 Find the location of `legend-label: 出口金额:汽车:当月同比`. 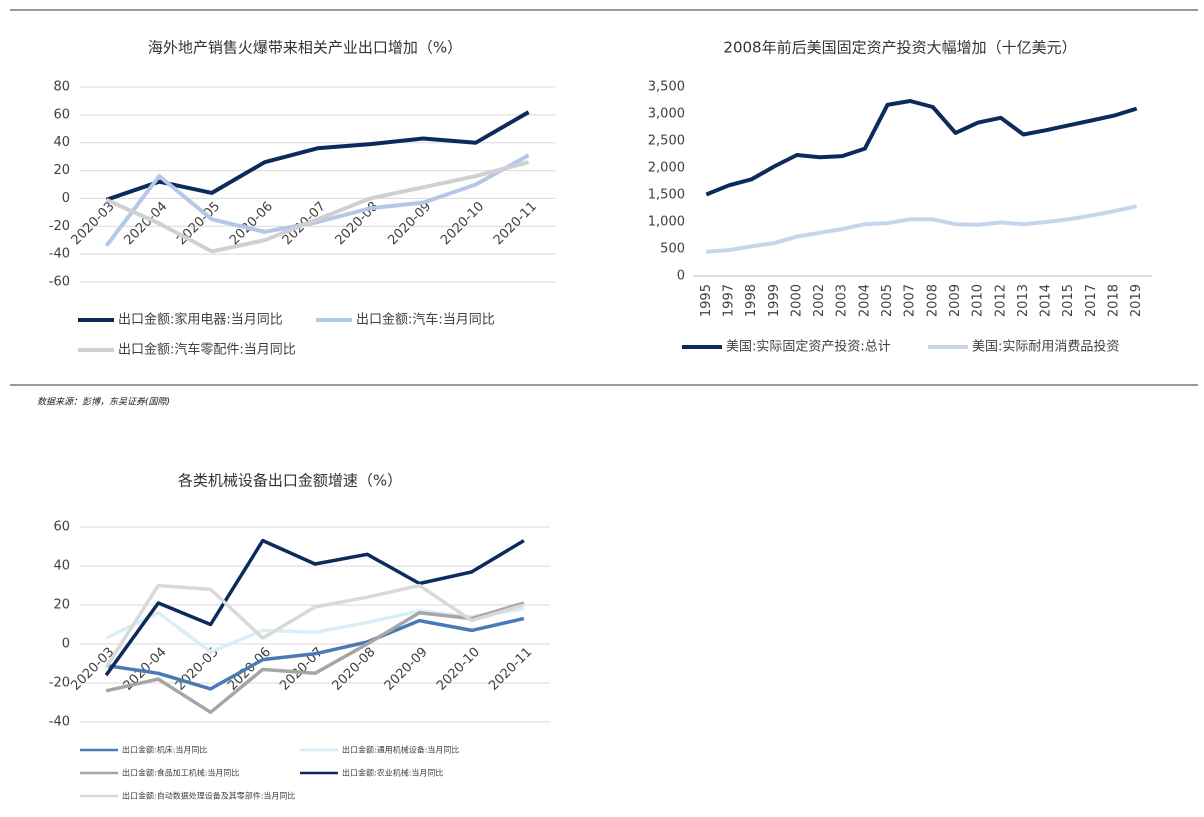

legend-label: 出口金额:汽车:当月同比 is located at coordinates (425, 320).